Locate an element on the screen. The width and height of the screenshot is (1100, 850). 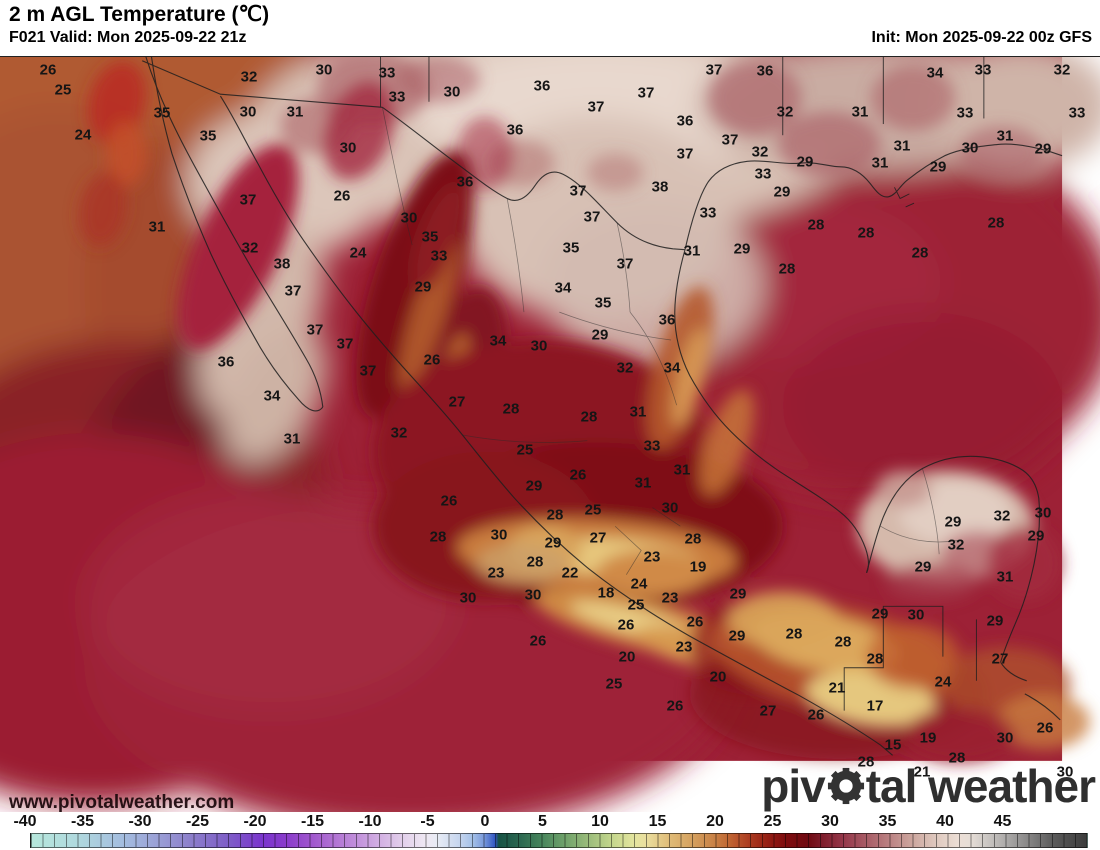
pivotalweather-logo: piv tal weather is located at coordinates (928, 786).